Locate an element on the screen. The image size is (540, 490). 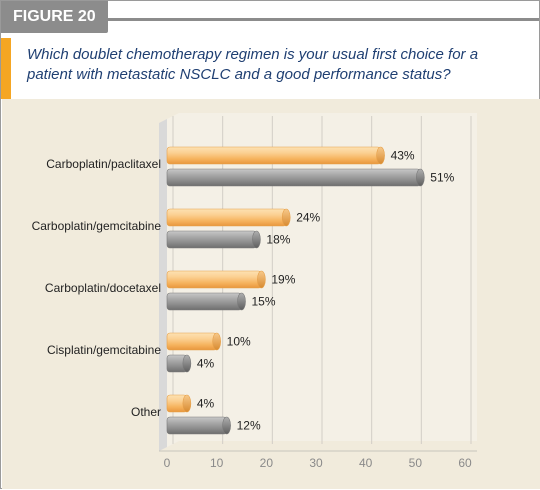
category-label: Cisplatin/gemcitabine is located at coordinates (104, 350).